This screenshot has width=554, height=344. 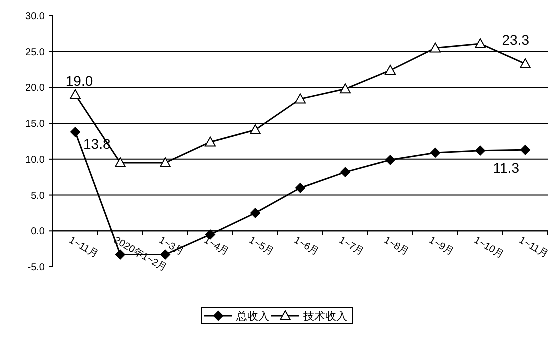 What do you see at coordinates (216, 246) in the screenshot?
I see `x-tick-label: 1~4月` at bounding box center [216, 246].